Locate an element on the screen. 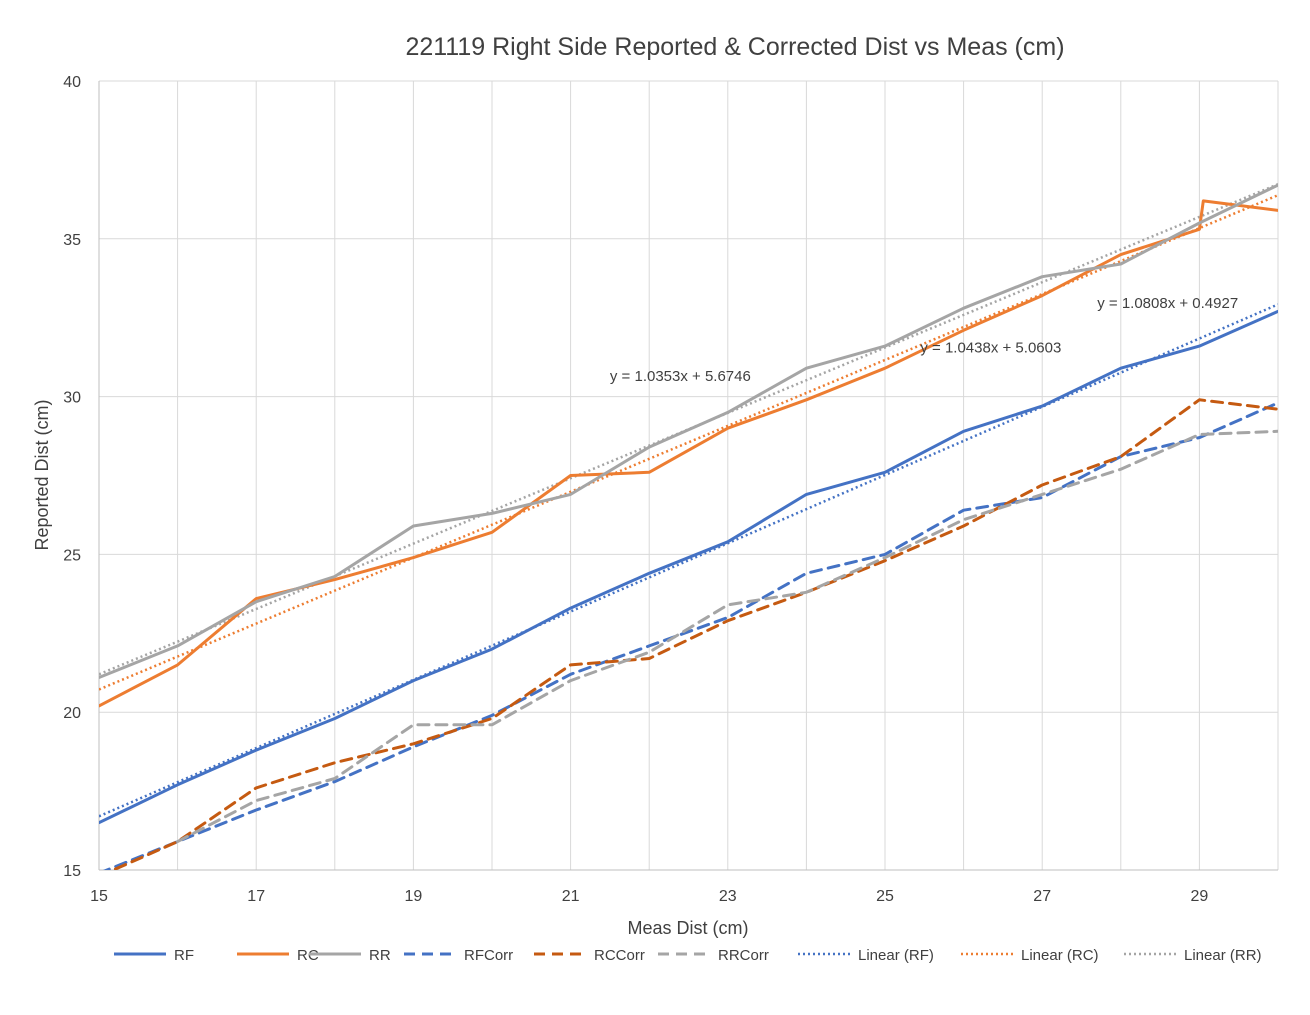 This screenshot has width=1310, height=1015. trendline-equation: y = 1.0353x + 5.6746 is located at coordinates (680, 376).